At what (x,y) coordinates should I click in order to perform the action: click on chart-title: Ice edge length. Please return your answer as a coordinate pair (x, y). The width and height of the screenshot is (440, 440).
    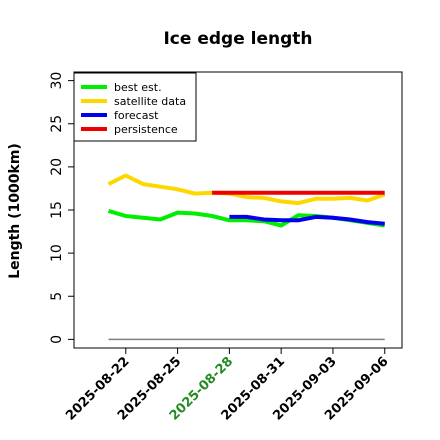
    Looking at the image, I should click on (237, 39).